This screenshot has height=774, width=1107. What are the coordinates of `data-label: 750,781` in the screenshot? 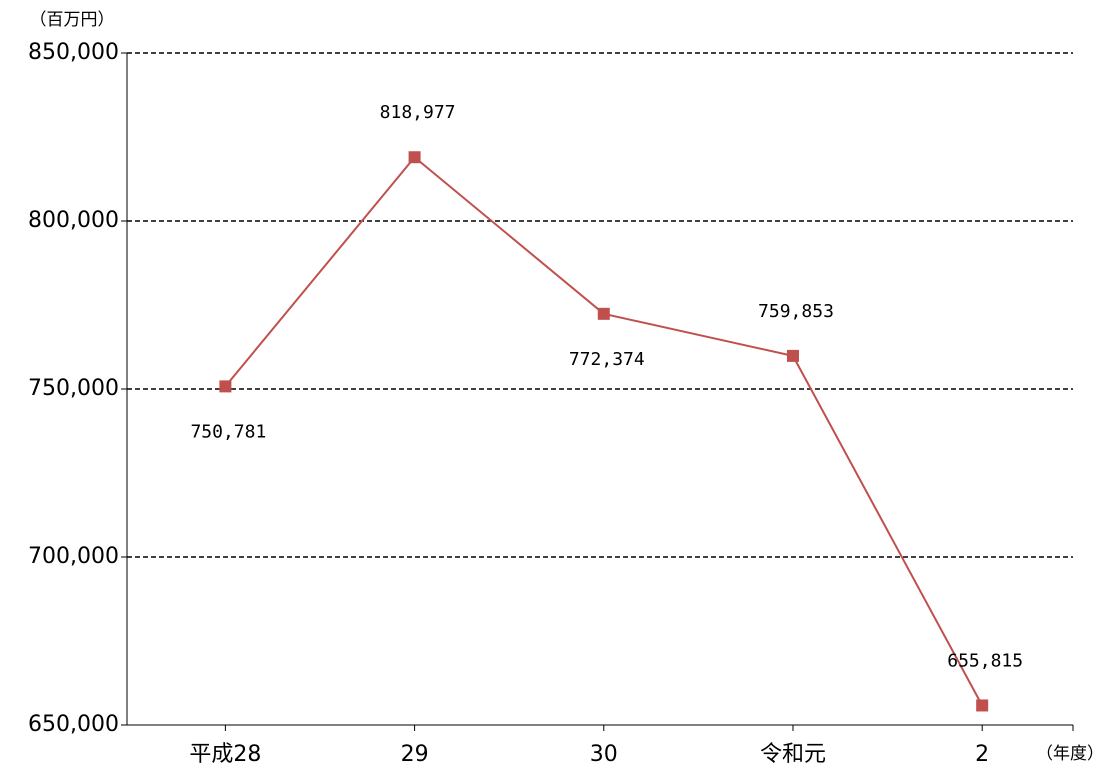 It's located at (228, 431).